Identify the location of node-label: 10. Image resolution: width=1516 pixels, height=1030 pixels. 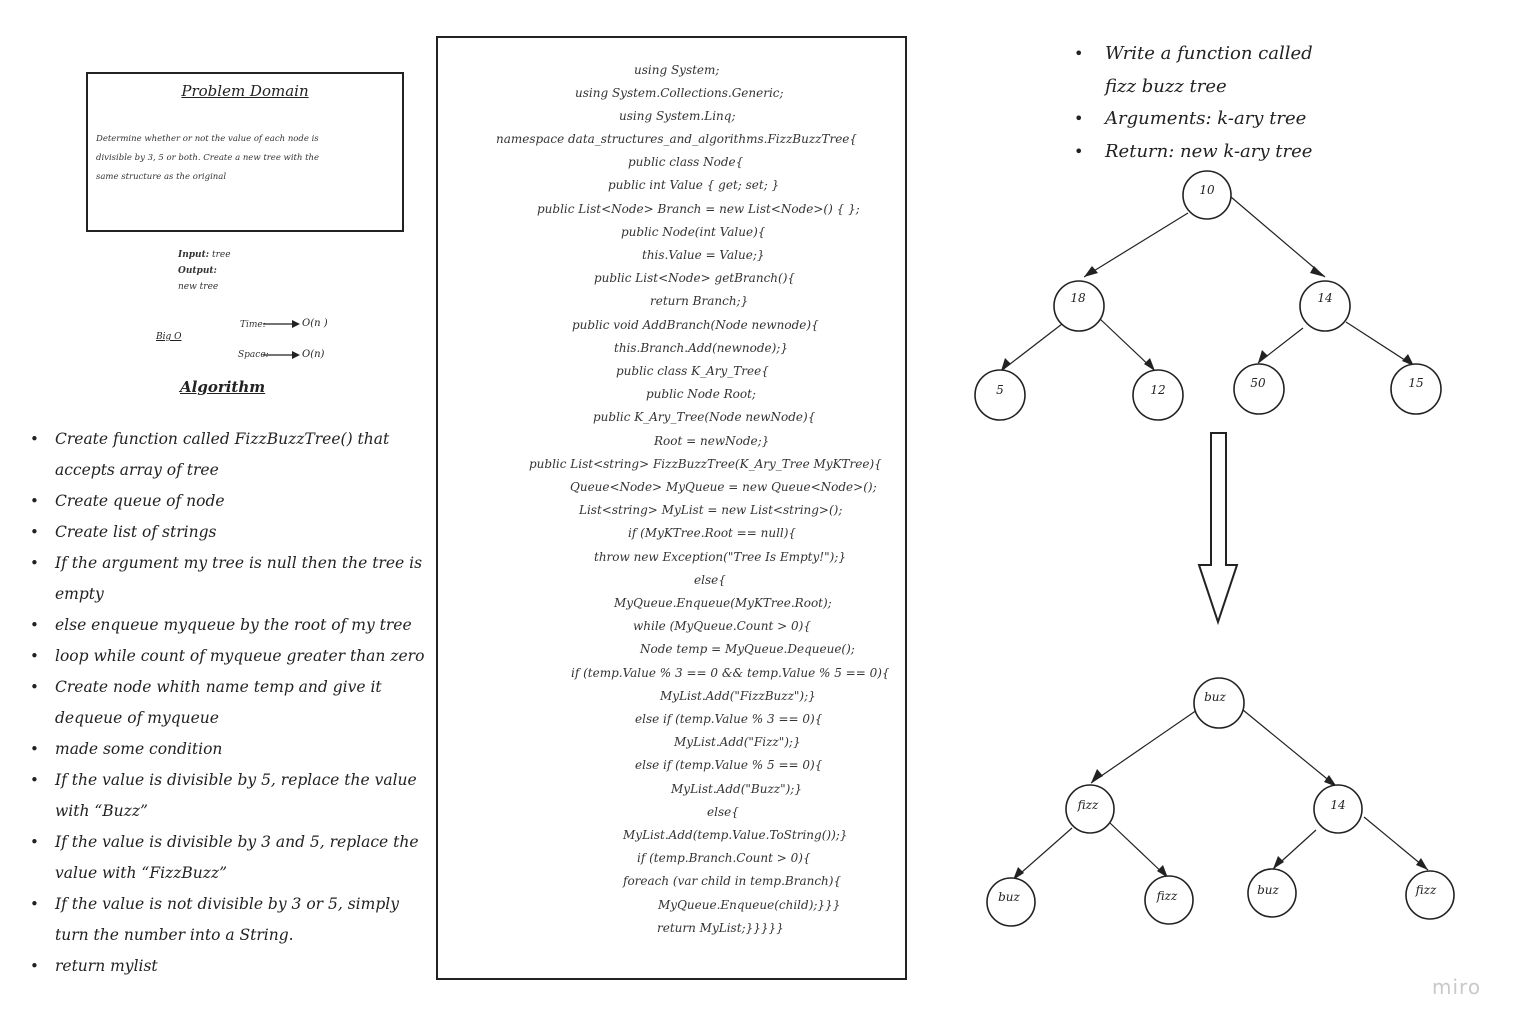
(1207, 190).